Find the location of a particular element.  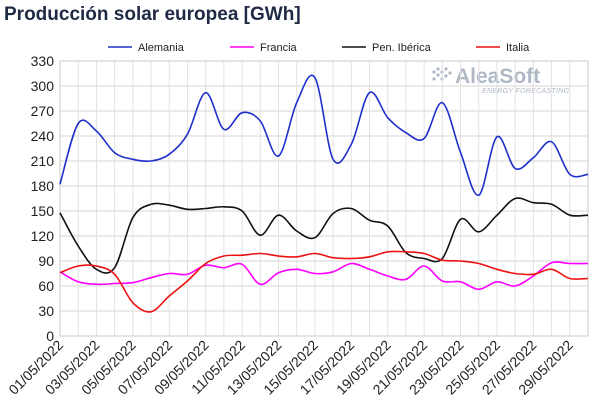

logo-tagline: ENERGY FORECASTING is located at coordinates (526, 91).